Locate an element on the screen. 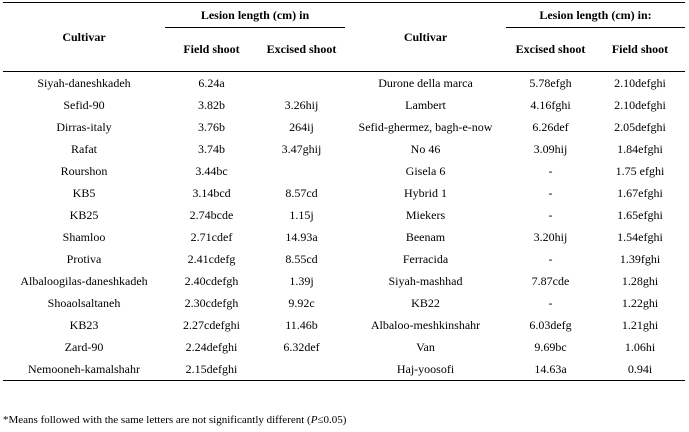 This screenshot has width=689, height=432. value-cell: 2.41cdefg is located at coordinates (211, 258).